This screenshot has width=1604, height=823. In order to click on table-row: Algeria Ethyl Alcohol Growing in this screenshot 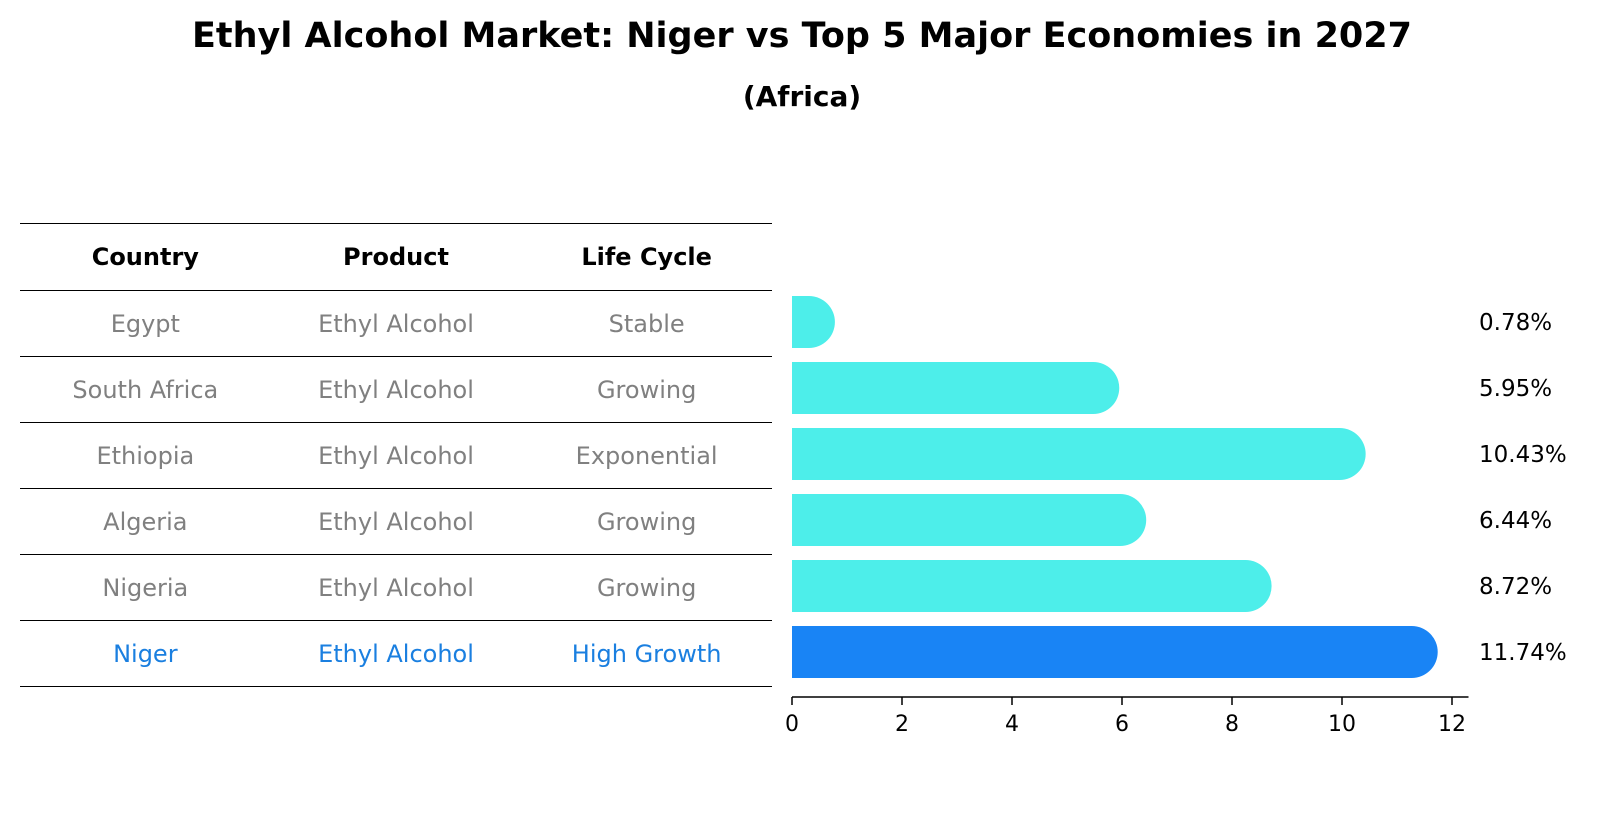, I will do `click(396, 522)`.